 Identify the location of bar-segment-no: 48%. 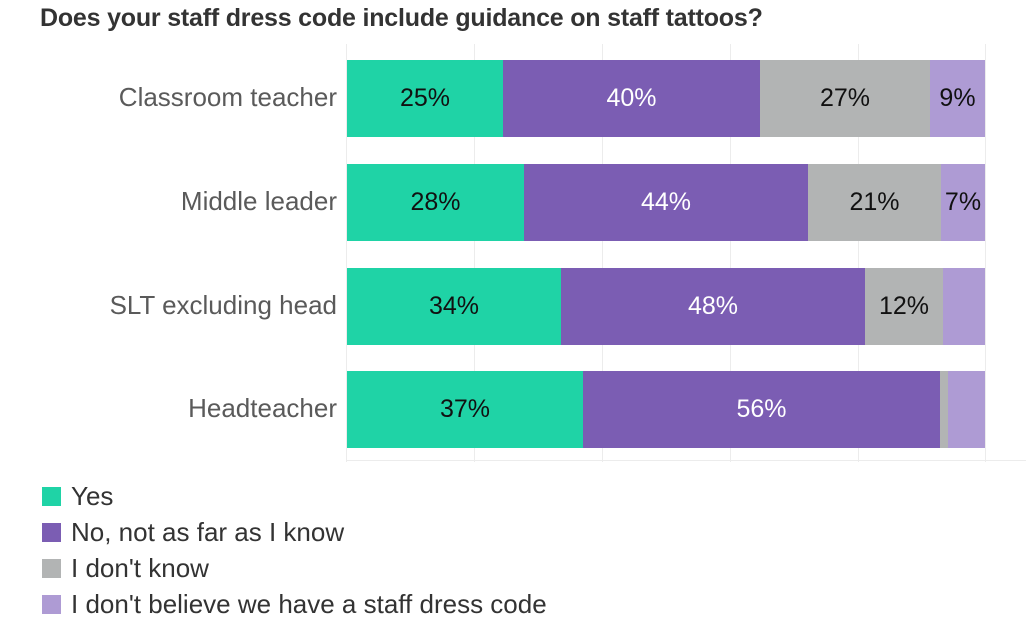
(713, 306).